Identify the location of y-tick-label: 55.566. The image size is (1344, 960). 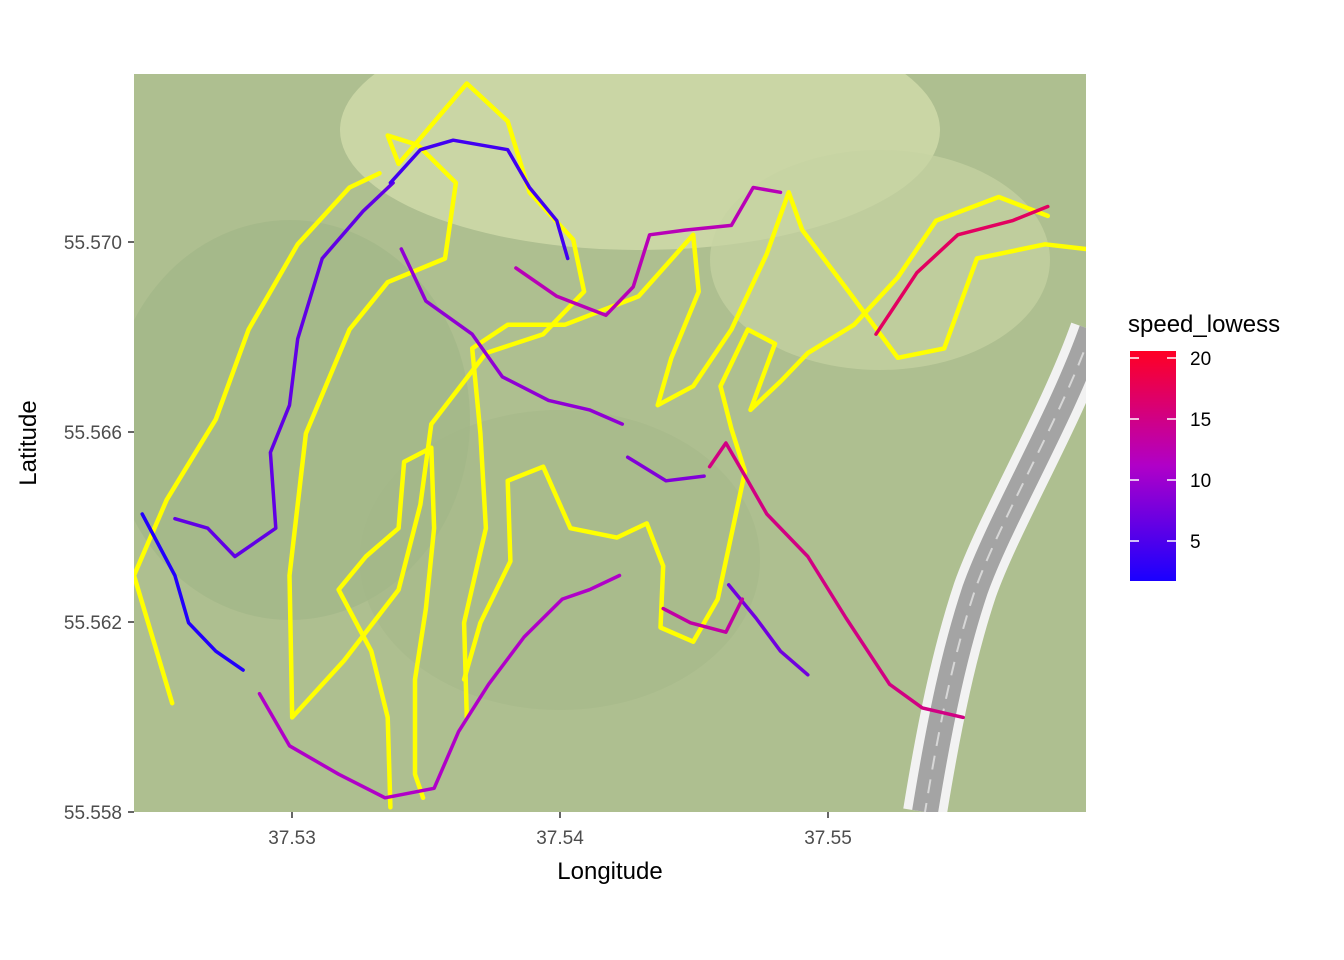
(93, 433).